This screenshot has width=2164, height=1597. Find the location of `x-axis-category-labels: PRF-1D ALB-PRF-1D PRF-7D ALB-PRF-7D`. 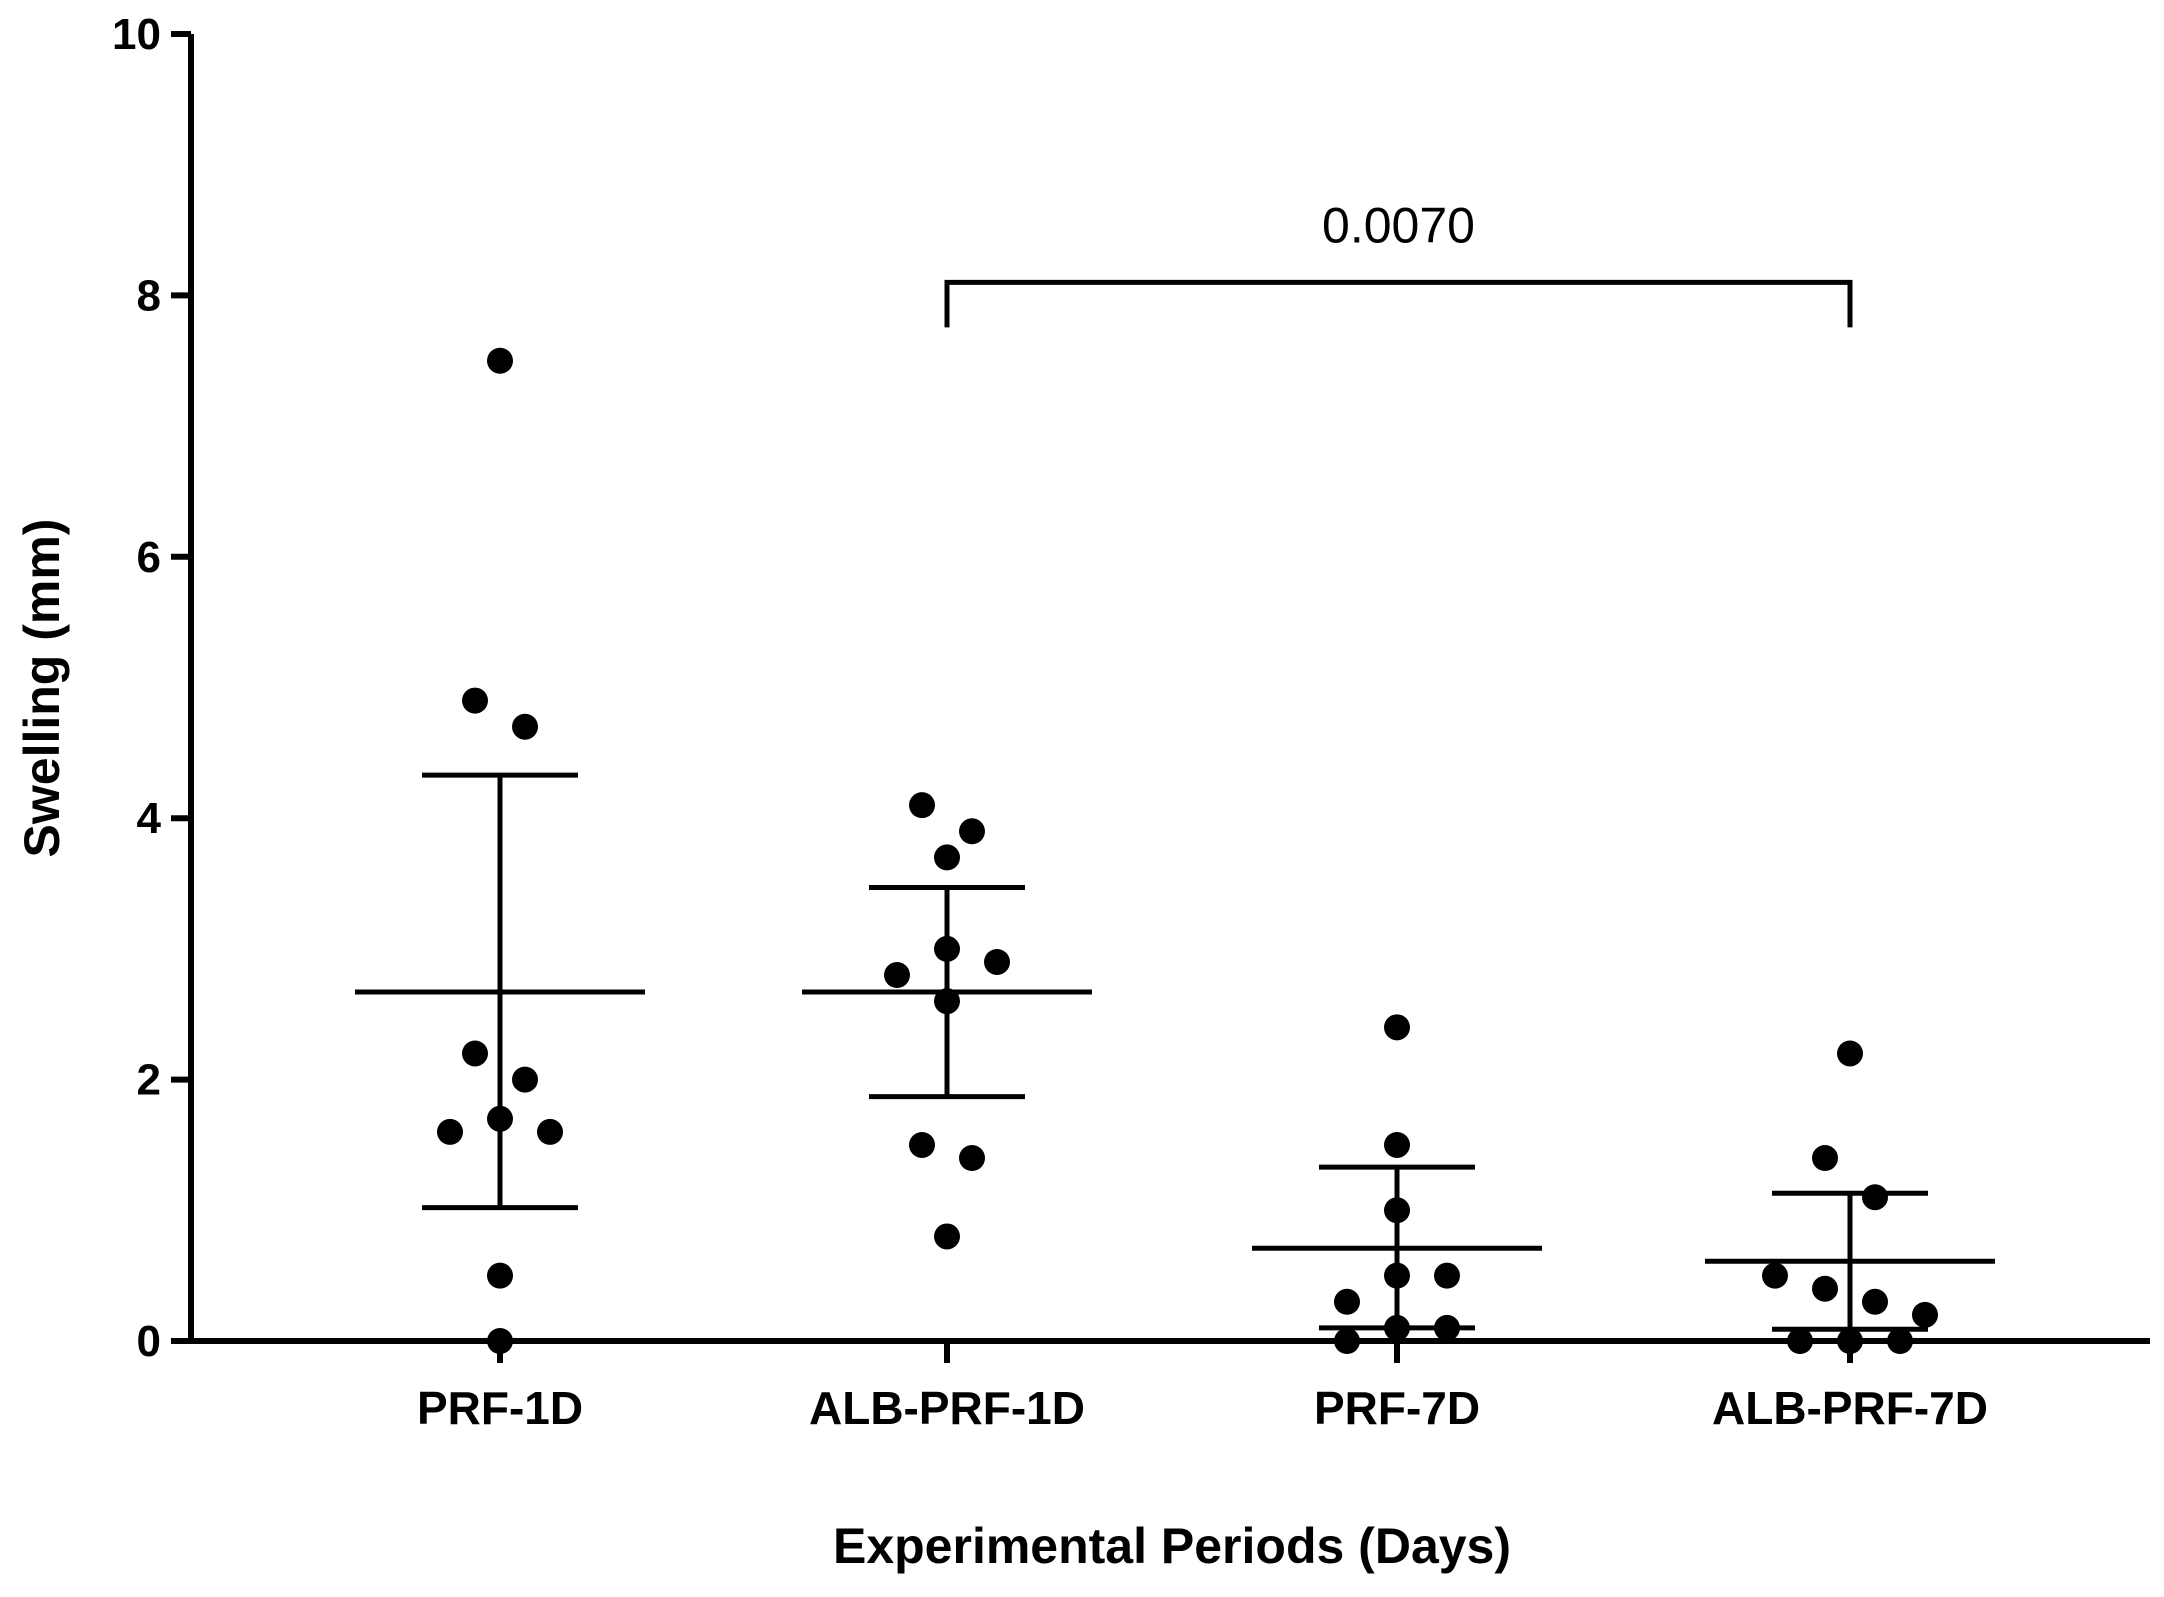

x-axis-category-labels: PRF-1D ALB-PRF-1D PRF-7D ALB-PRF-7D is located at coordinates (1202, 1387).